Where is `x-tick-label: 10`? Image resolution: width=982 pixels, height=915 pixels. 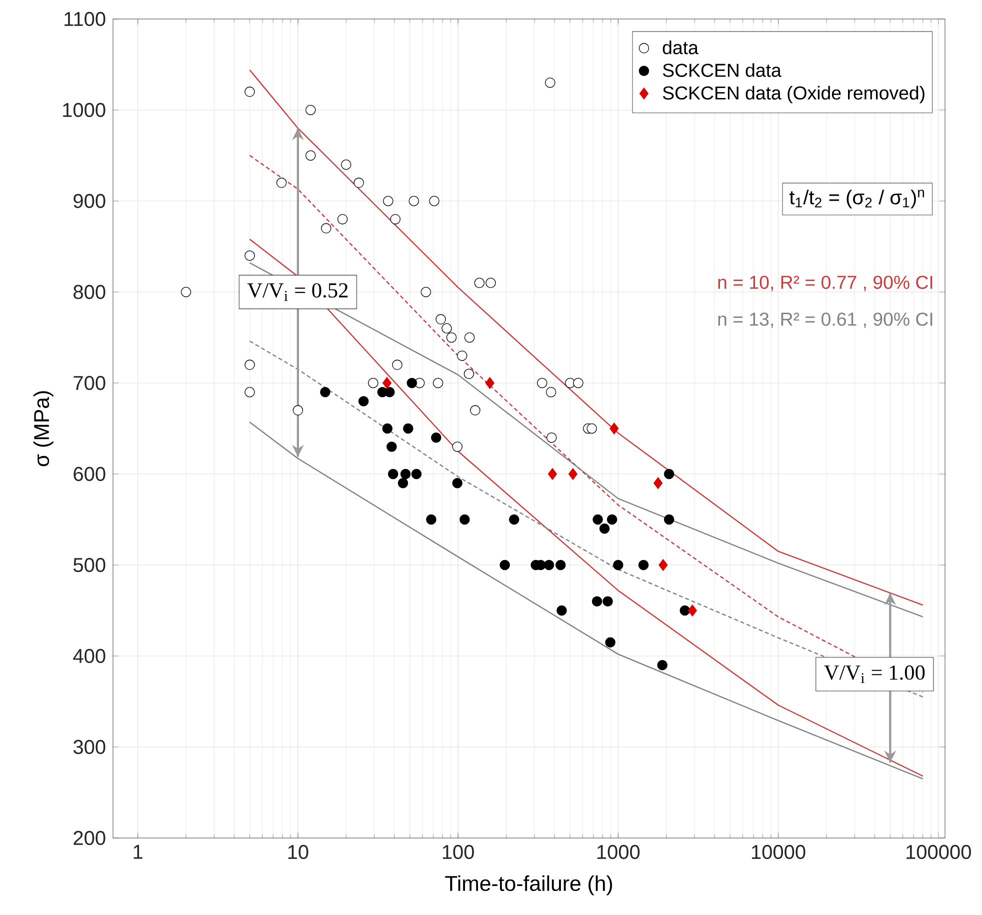
x-tick-label: 10 is located at coordinates (298, 852).